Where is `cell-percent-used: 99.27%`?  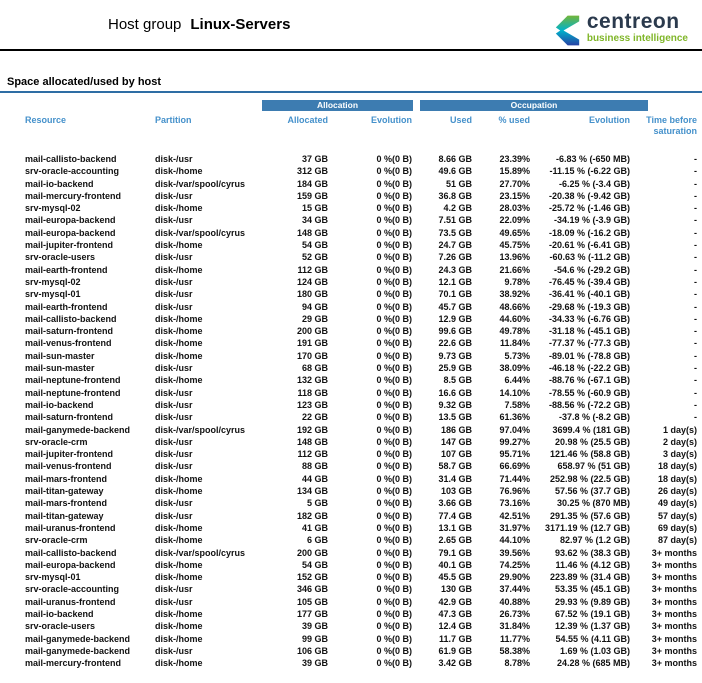
cell-percent-used: 99.27% is located at coordinates (514, 441).